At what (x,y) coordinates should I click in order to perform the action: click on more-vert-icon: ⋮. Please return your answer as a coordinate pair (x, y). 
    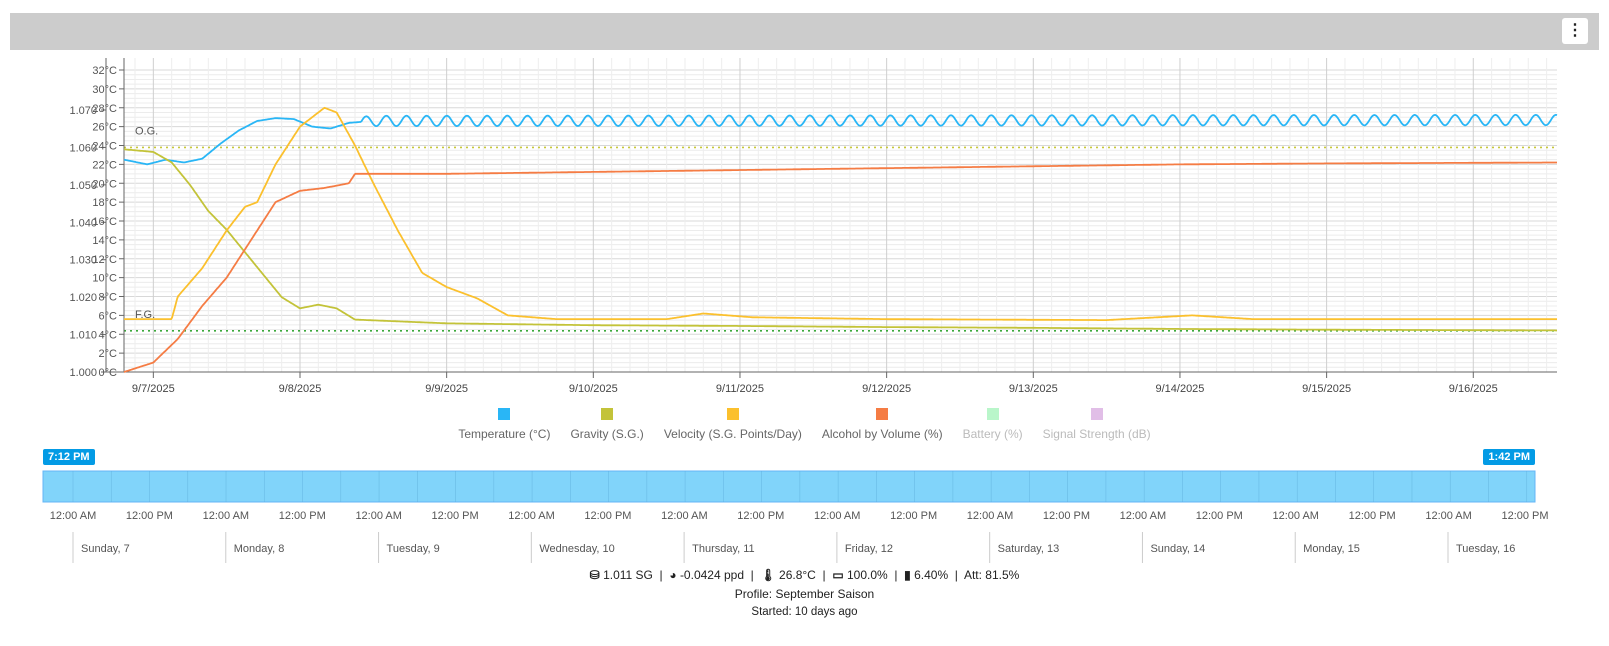
    Looking at the image, I should click on (1575, 30).